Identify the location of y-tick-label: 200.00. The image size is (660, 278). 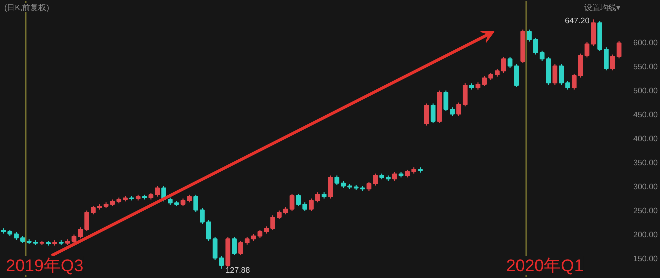
(646, 235).